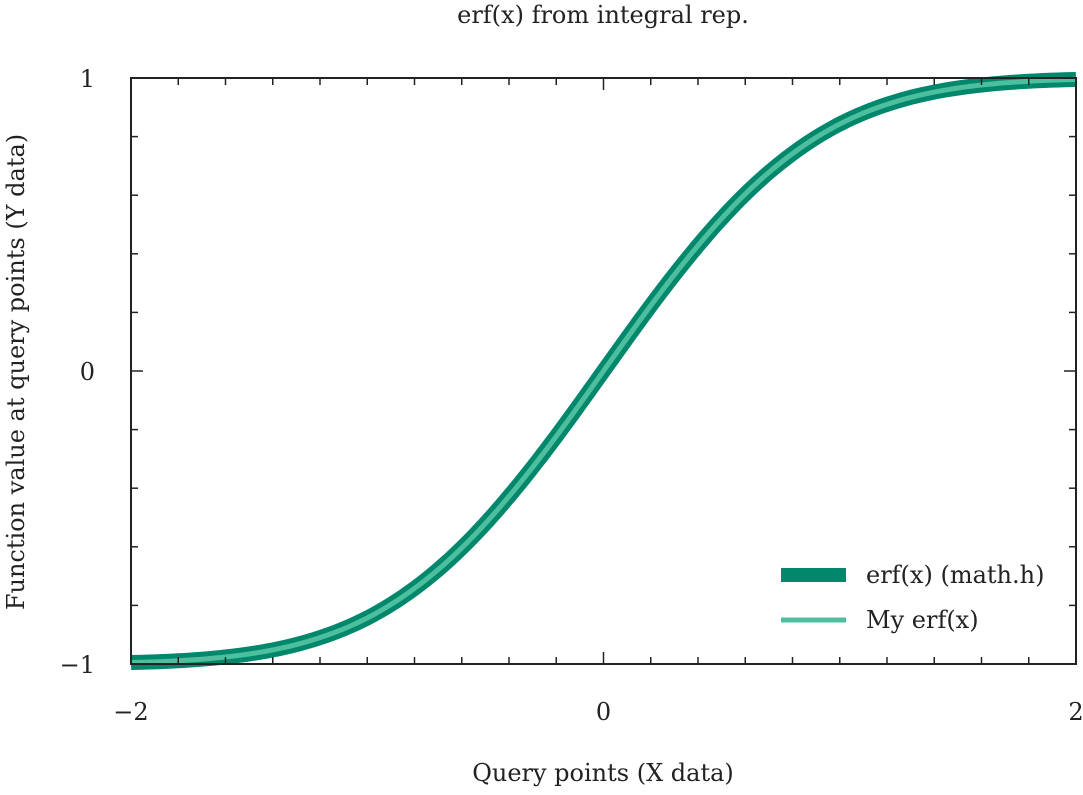  I want to click on y-tick-label: −1, so click(77, 665).